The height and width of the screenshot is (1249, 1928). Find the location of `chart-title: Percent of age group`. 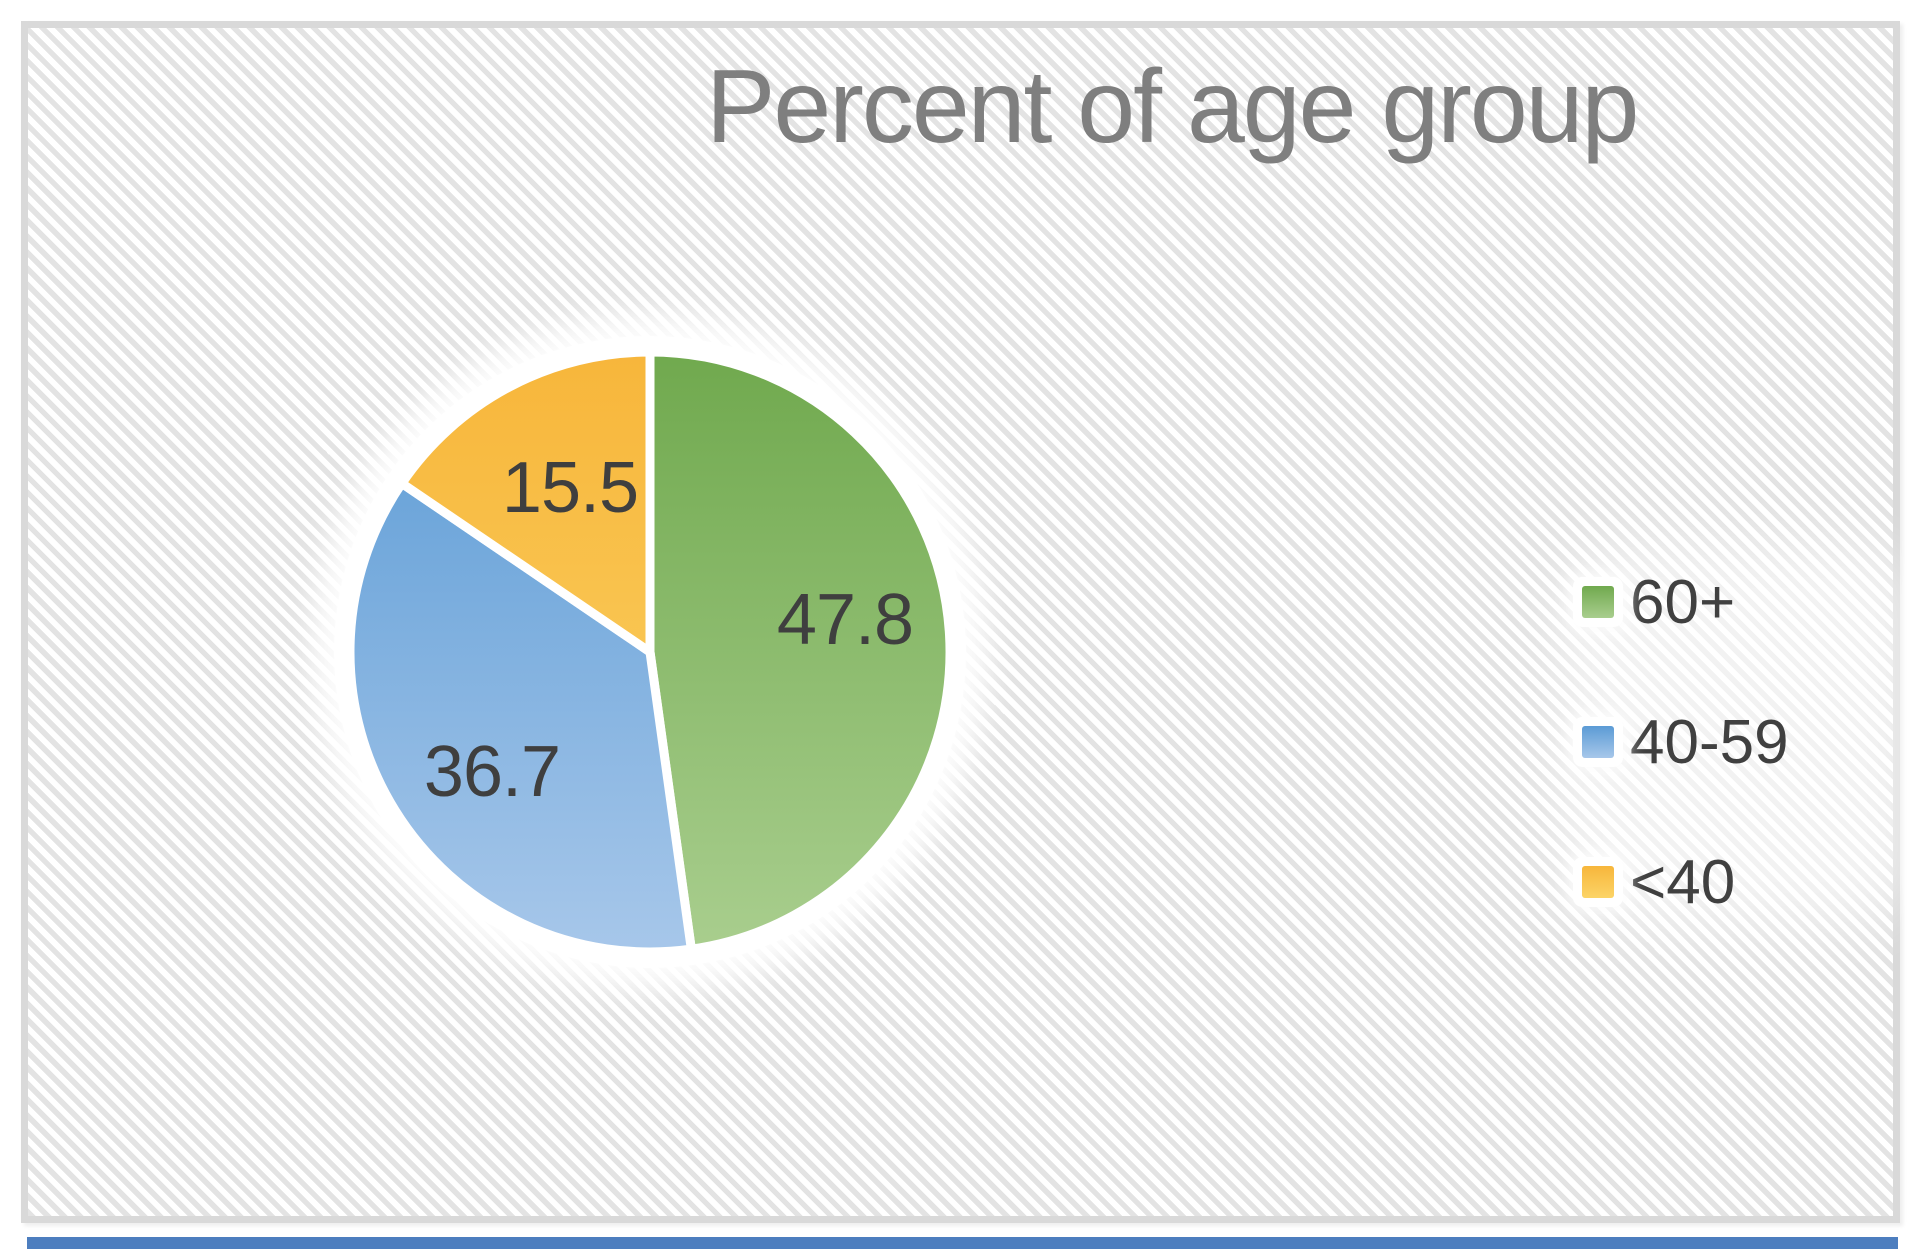

chart-title: Percent of age group is located at coordinates (1172, 107).